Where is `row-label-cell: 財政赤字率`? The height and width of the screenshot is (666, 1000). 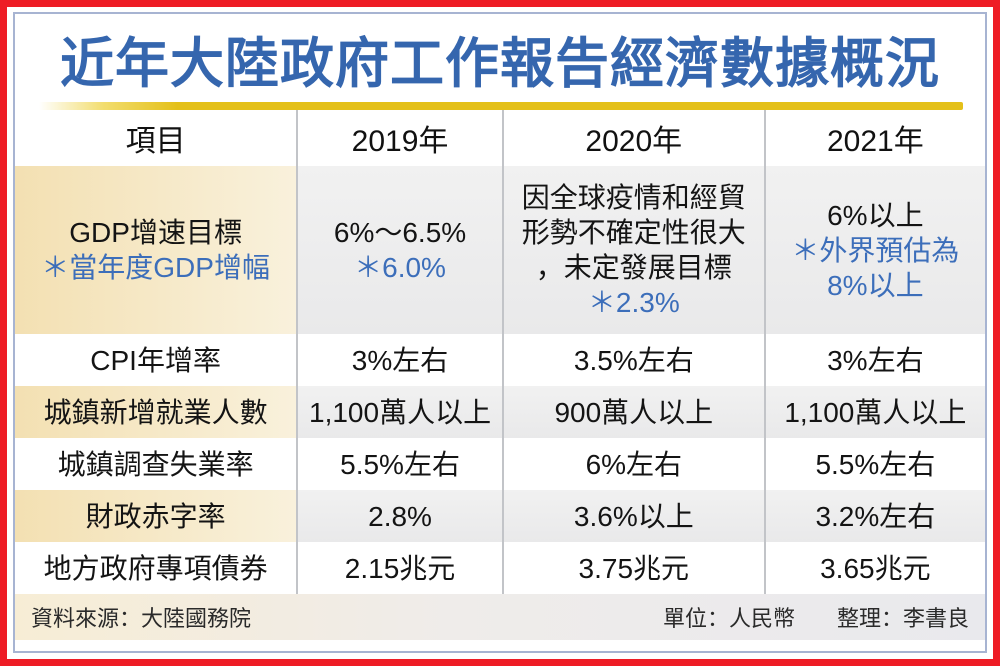 row-label-cell: 財政赤字率 is located at coordinates (157, 516).